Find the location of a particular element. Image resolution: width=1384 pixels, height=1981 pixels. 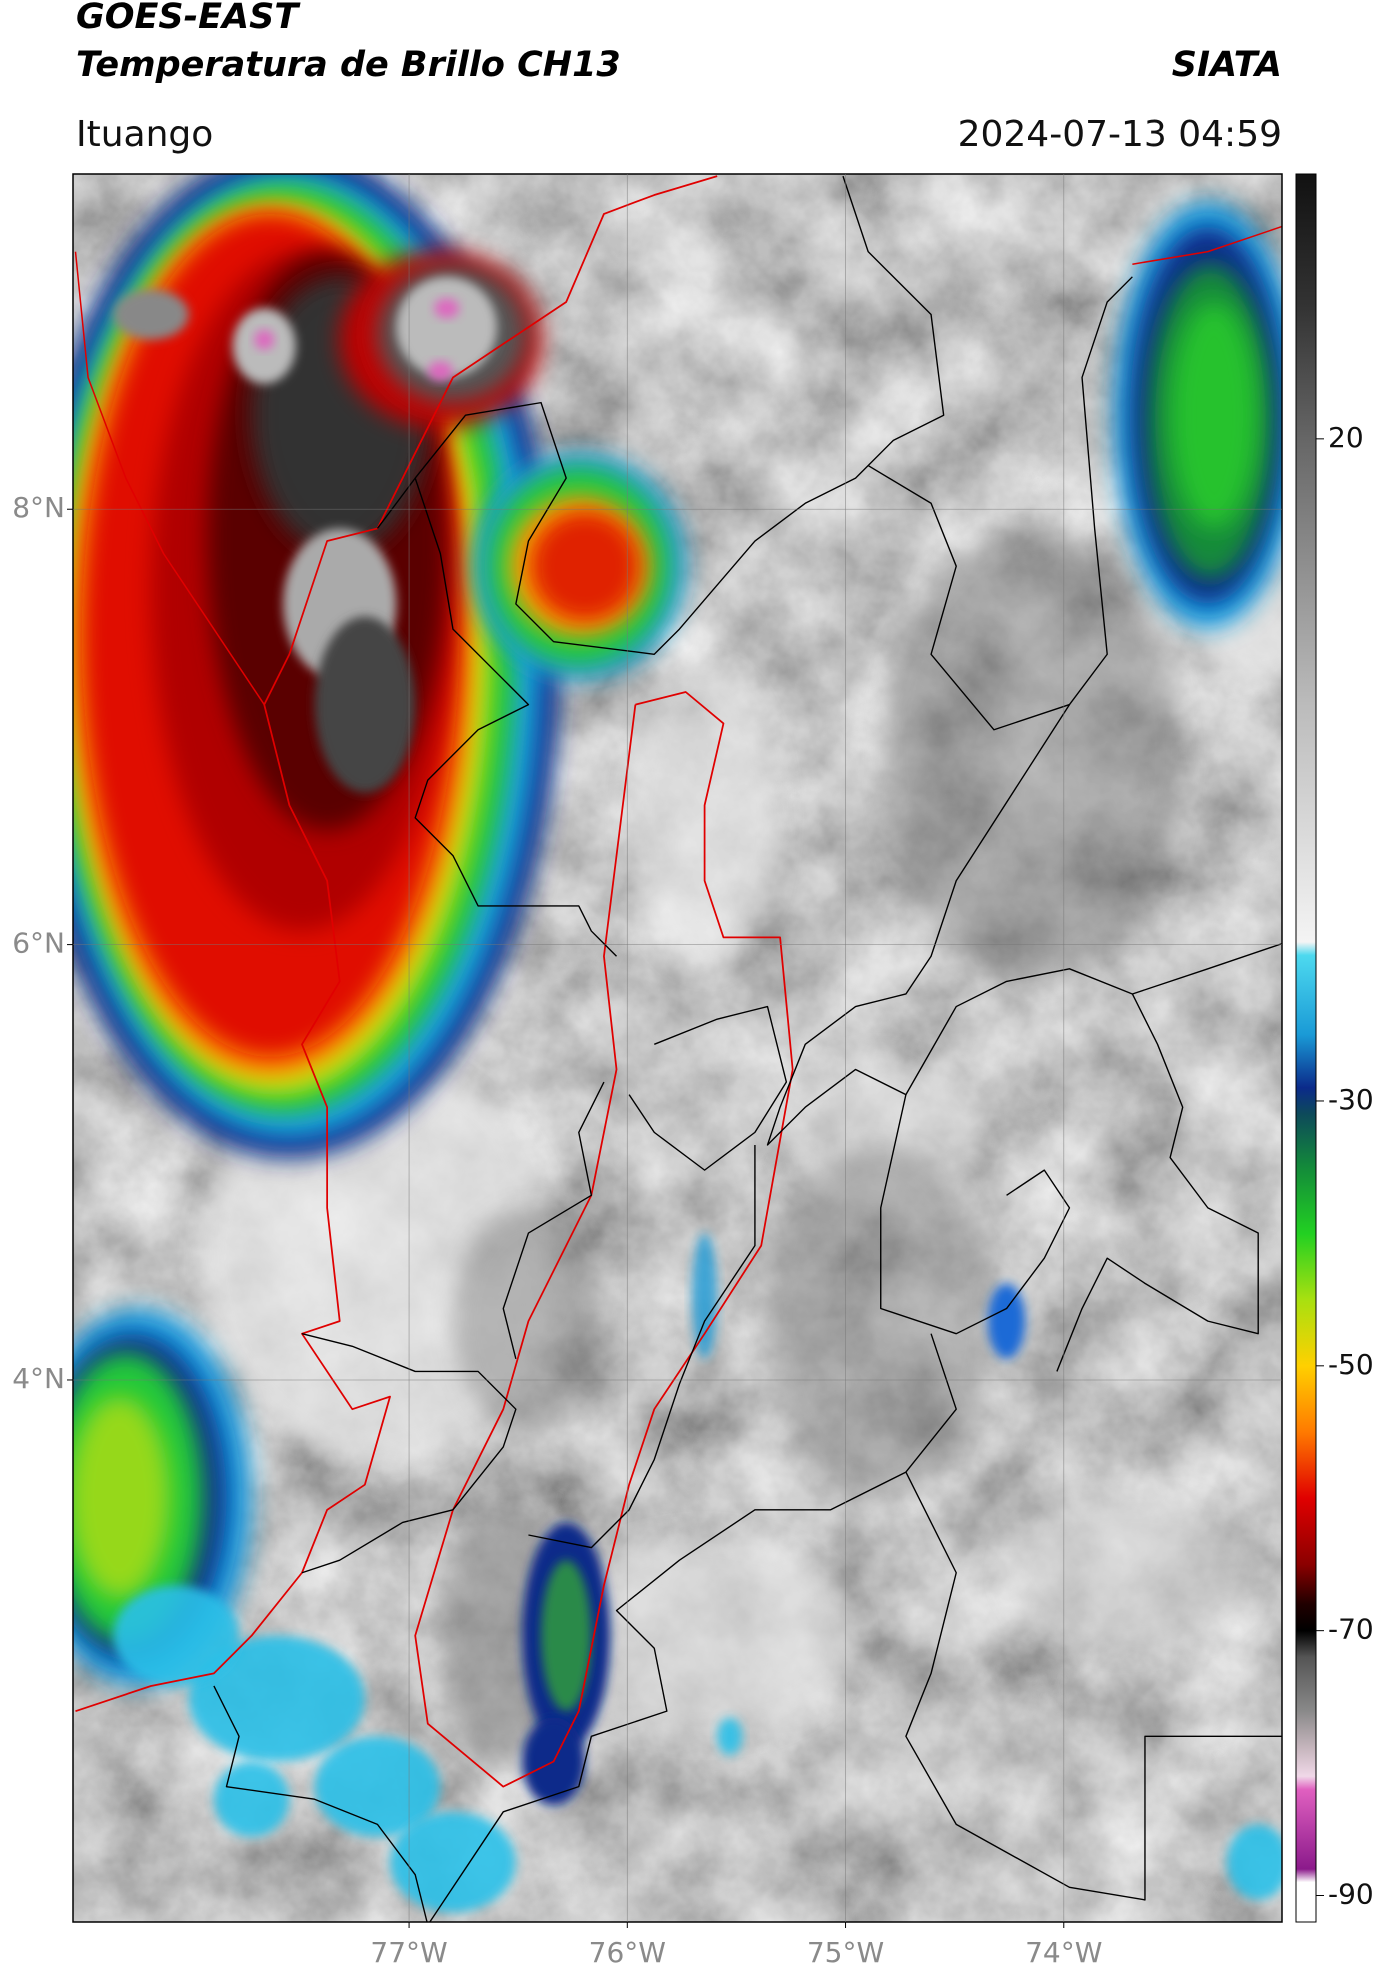

y-tick-label: 8°N is located at coordinates (38, 507).